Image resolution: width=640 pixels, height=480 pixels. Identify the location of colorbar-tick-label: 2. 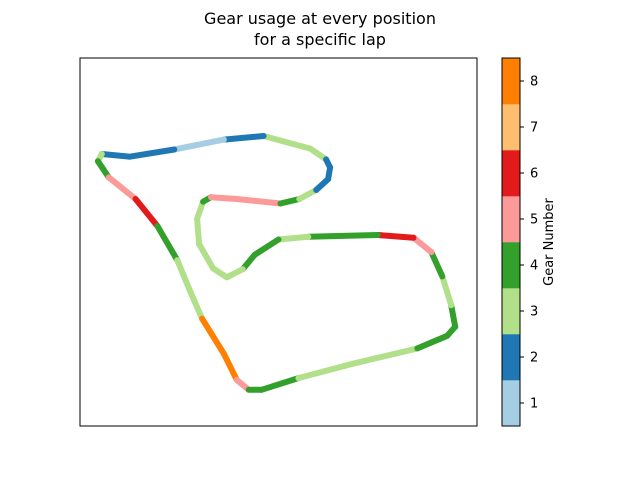
(534, 358).